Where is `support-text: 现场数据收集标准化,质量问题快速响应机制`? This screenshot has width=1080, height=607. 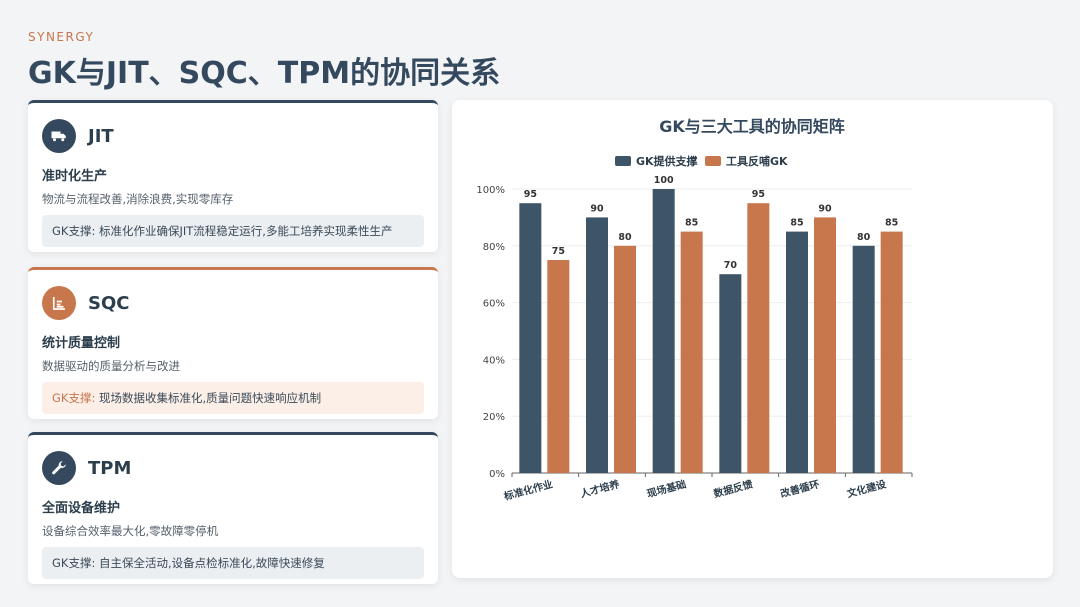
support-text: 现场数据收集标准化,质量问题快速响应机制 is located at coordinates (208, 398).